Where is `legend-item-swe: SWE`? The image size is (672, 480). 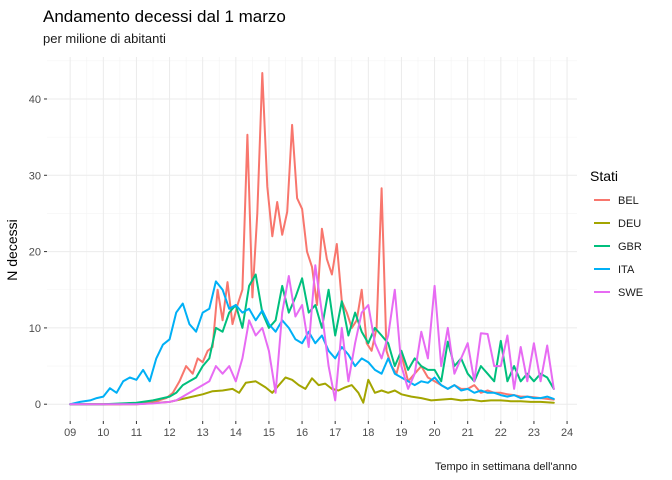
legend-item-swe: SWE is located at coordinates (618, 293).